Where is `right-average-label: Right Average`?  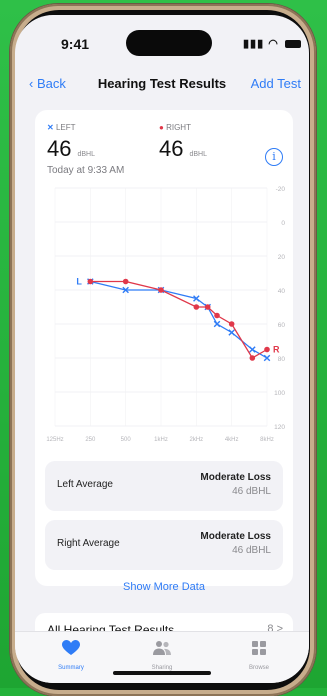 right-average-label: Right Average is located at coordinates (88, 543).